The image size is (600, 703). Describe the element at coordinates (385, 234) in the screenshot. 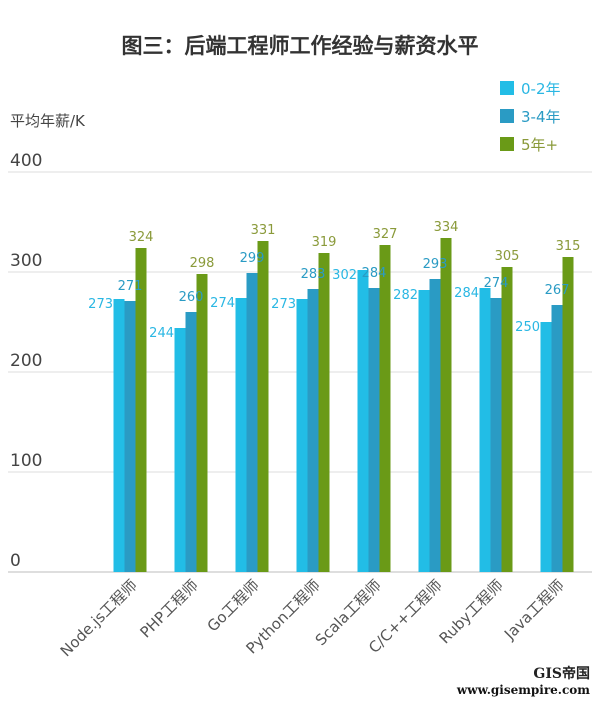

I see `data-label: 327` at that location.